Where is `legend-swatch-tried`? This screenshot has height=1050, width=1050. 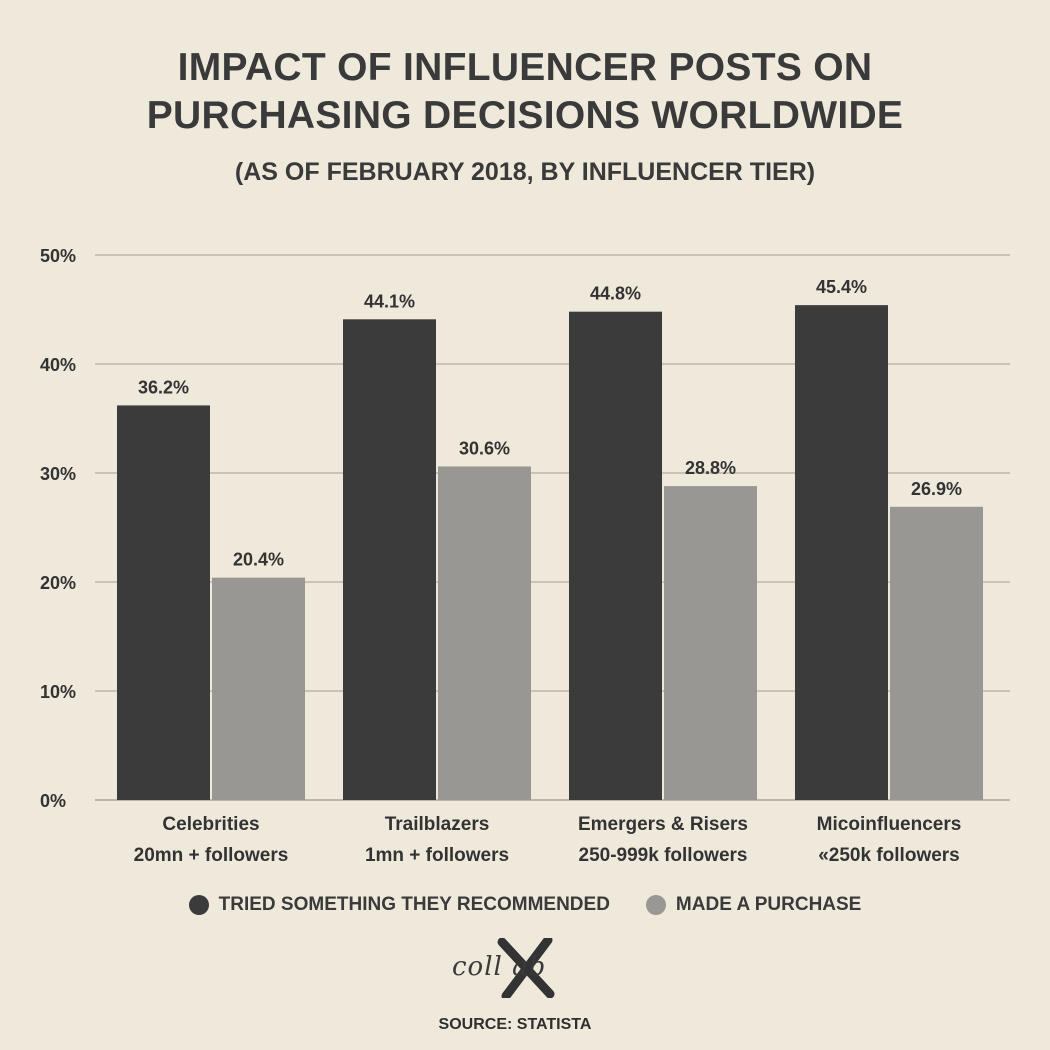 legend-swatch-tried is located at coordinates (198, 905).